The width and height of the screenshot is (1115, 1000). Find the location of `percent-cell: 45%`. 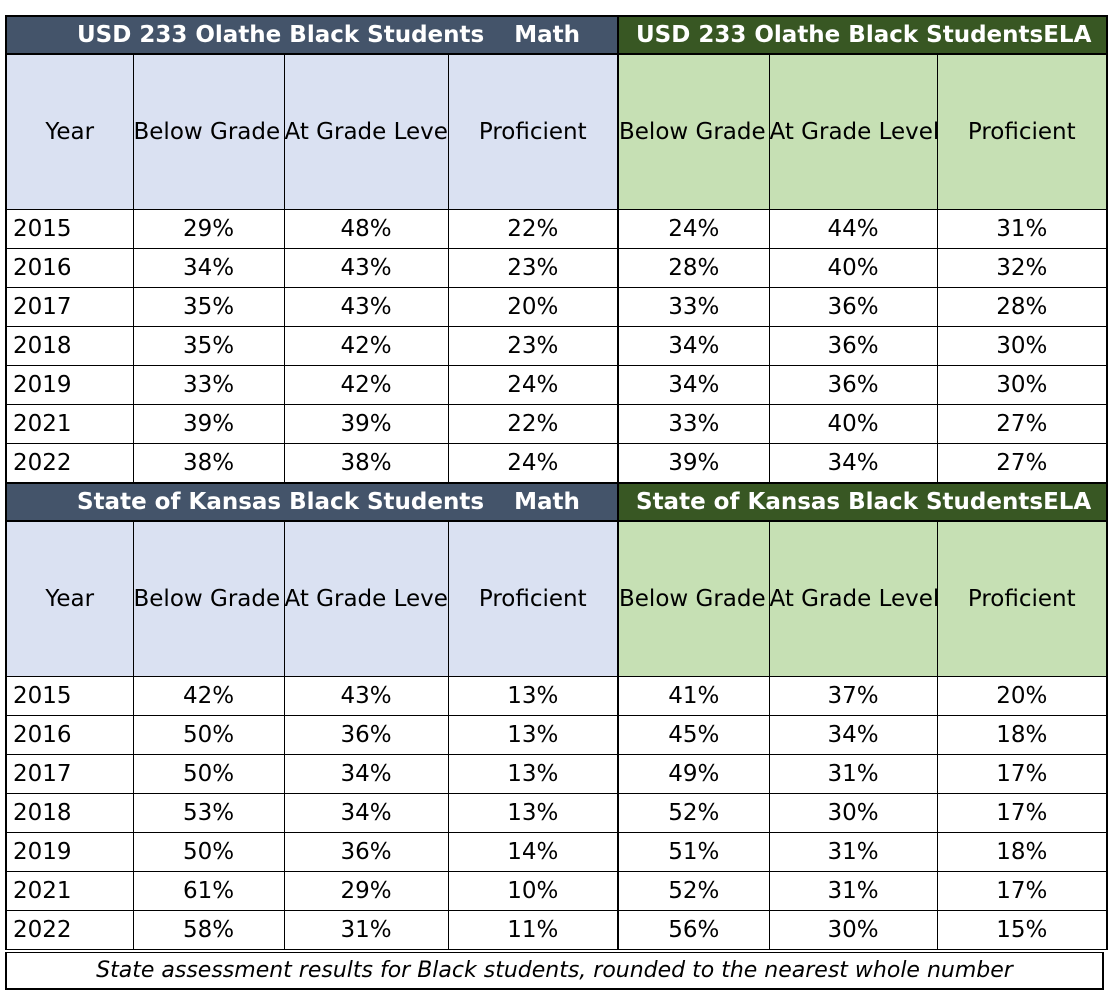

percent-cell: 45% is located at coordinates (693, 735).